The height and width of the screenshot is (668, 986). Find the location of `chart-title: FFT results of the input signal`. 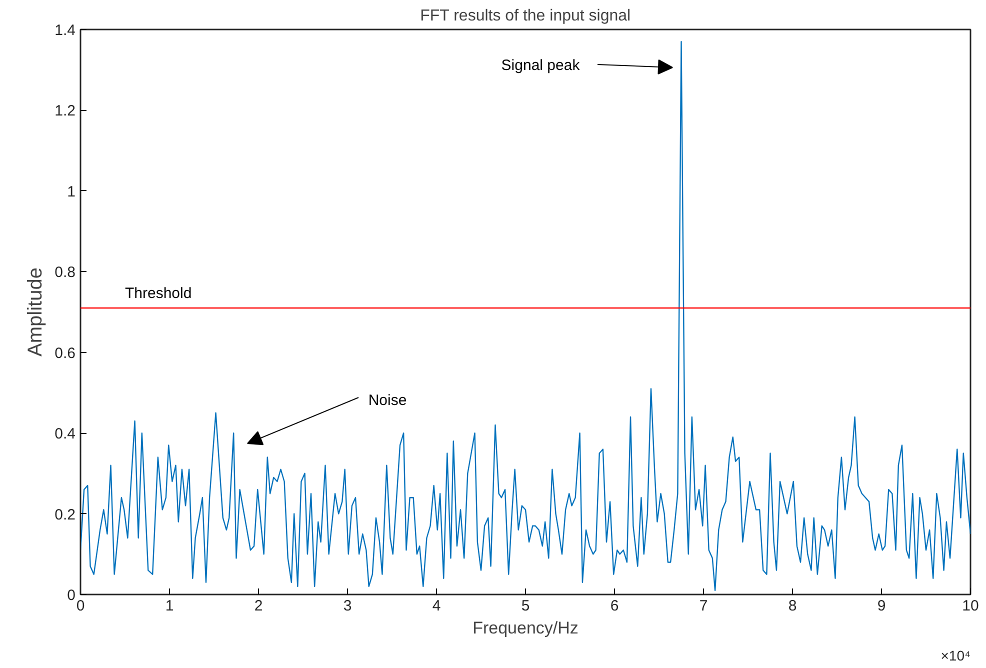

chart-title: FFT results of the input signal is located at coordinates (525, 16).